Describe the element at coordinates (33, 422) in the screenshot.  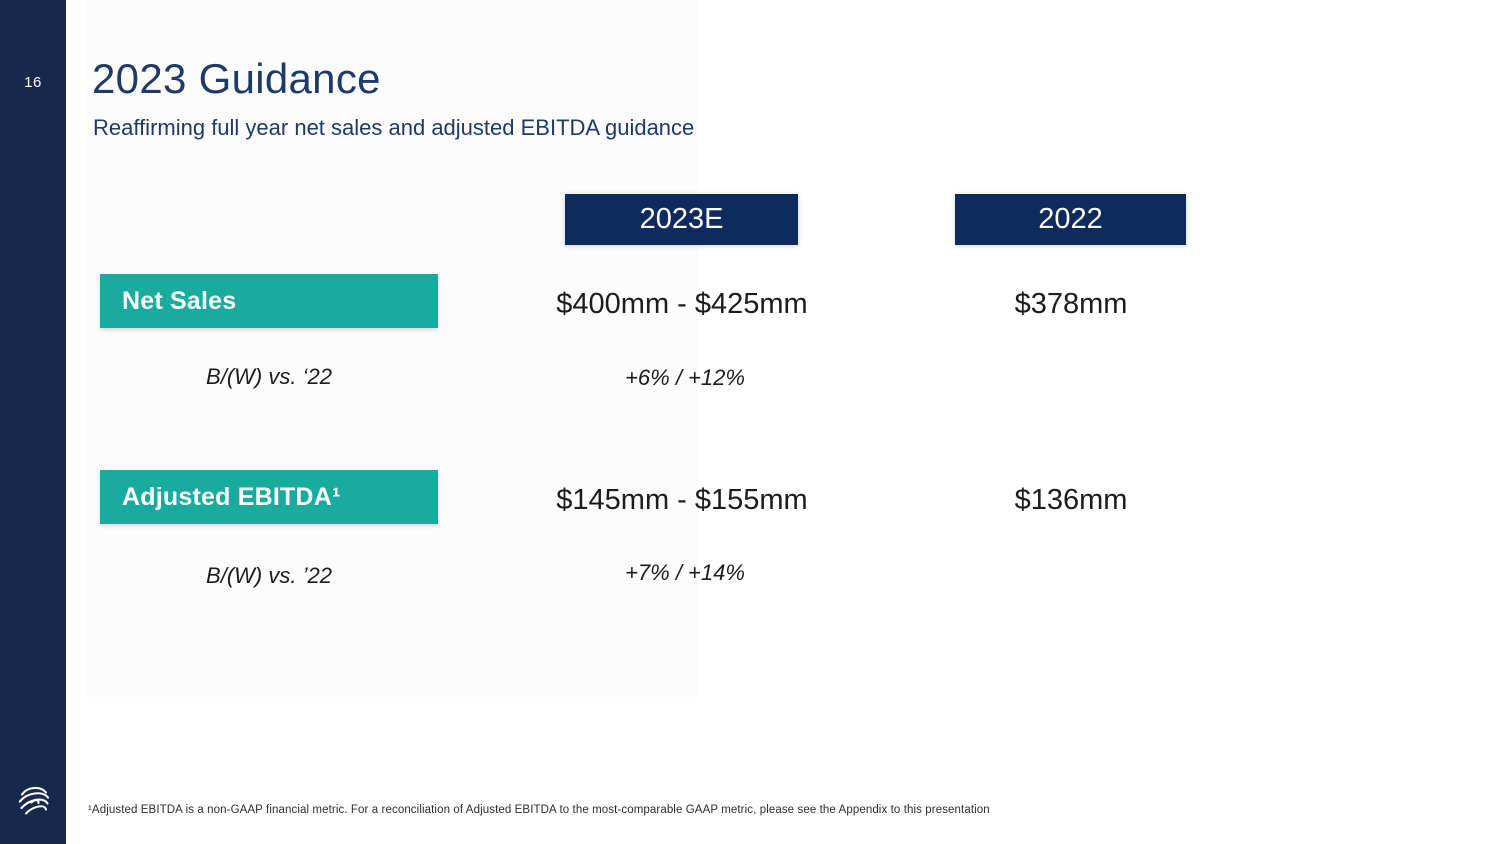
I see `sidebar: 16` at that location.